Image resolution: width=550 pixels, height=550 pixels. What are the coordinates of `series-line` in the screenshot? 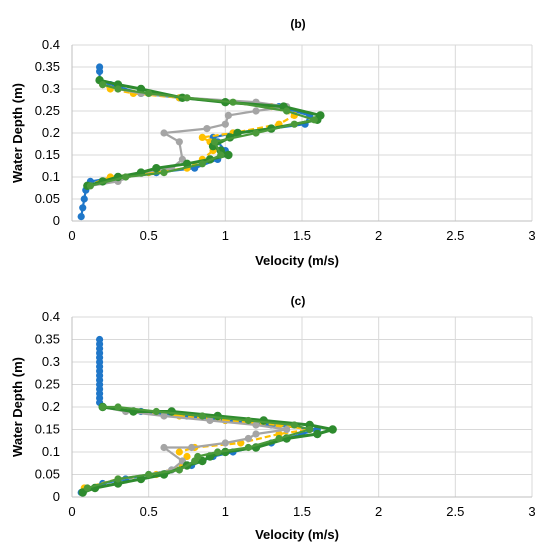 It's located at (199, 447).